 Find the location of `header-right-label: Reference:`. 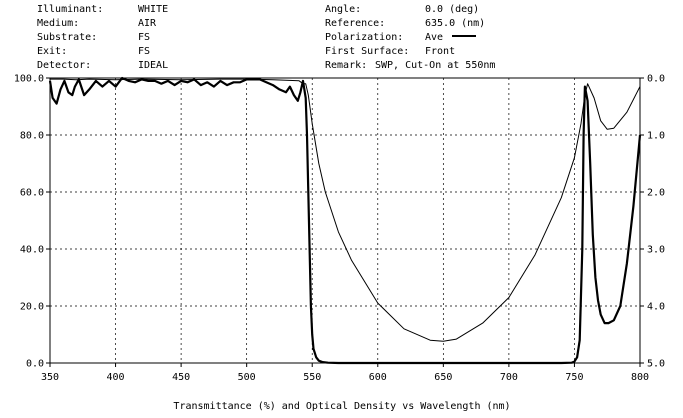

header-right-label: Reference: is located at coordinates (355, 23).